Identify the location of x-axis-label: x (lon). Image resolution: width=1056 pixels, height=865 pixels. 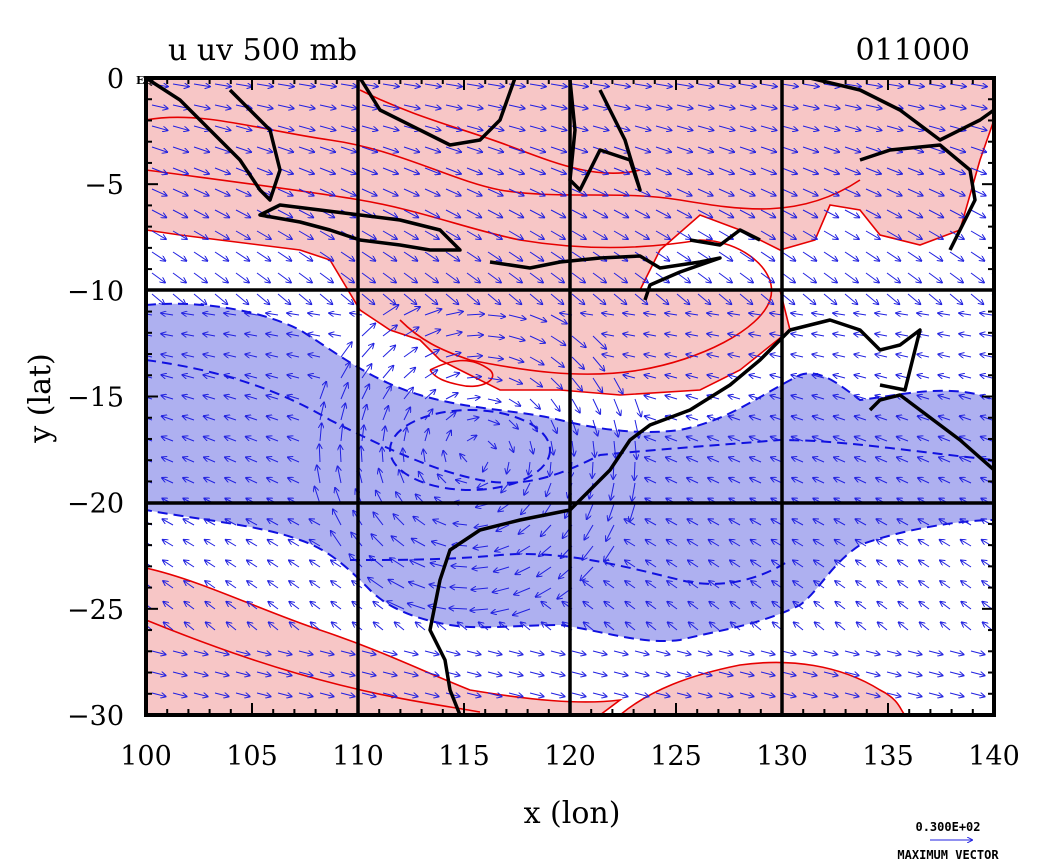
(572, 813).